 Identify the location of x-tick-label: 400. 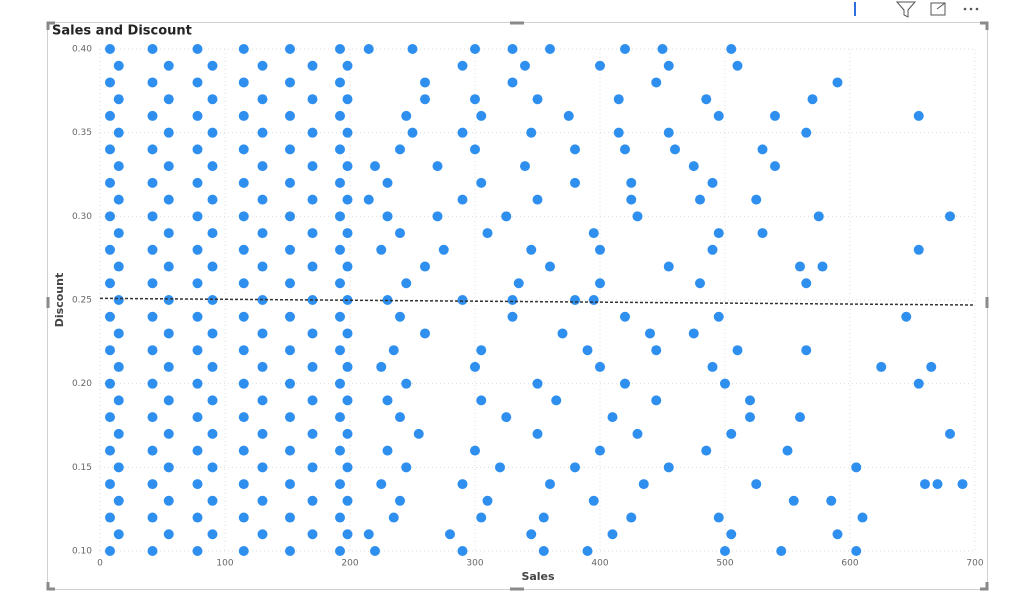
(599, 564).